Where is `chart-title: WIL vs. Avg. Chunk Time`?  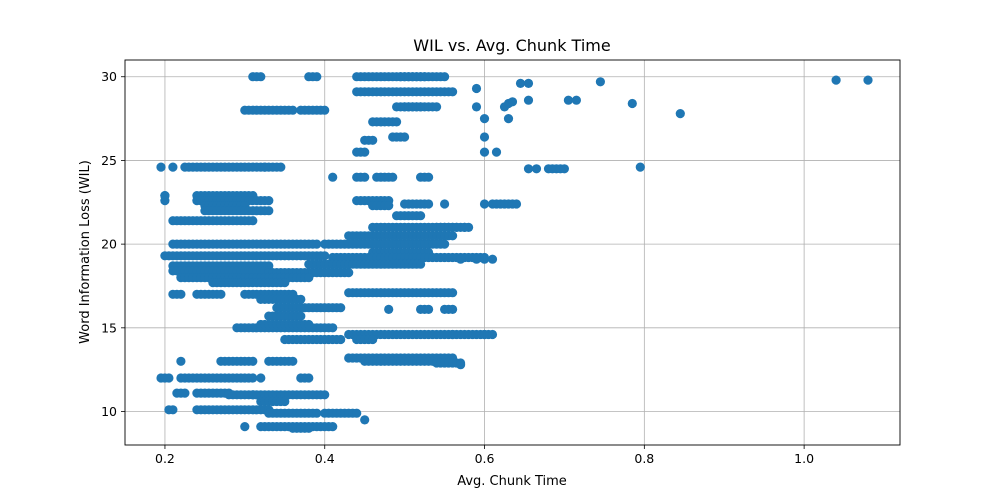
chart-title: WIL vs. Avg. Chunk Time is located at coordinates (511, 45).